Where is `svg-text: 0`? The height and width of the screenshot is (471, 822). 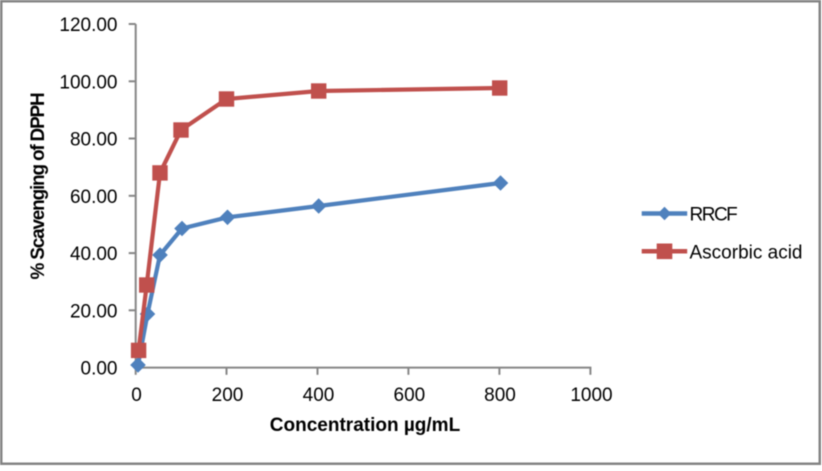 svg-text: 0 is located at coordinates (136, 395).